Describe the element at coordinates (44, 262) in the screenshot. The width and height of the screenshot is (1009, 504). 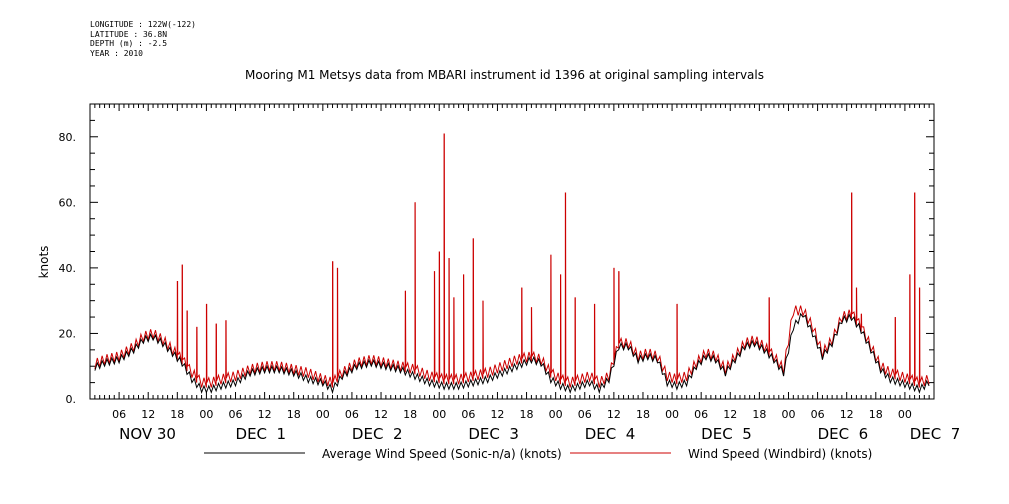
I see `y-axis-label: knots` at that location.